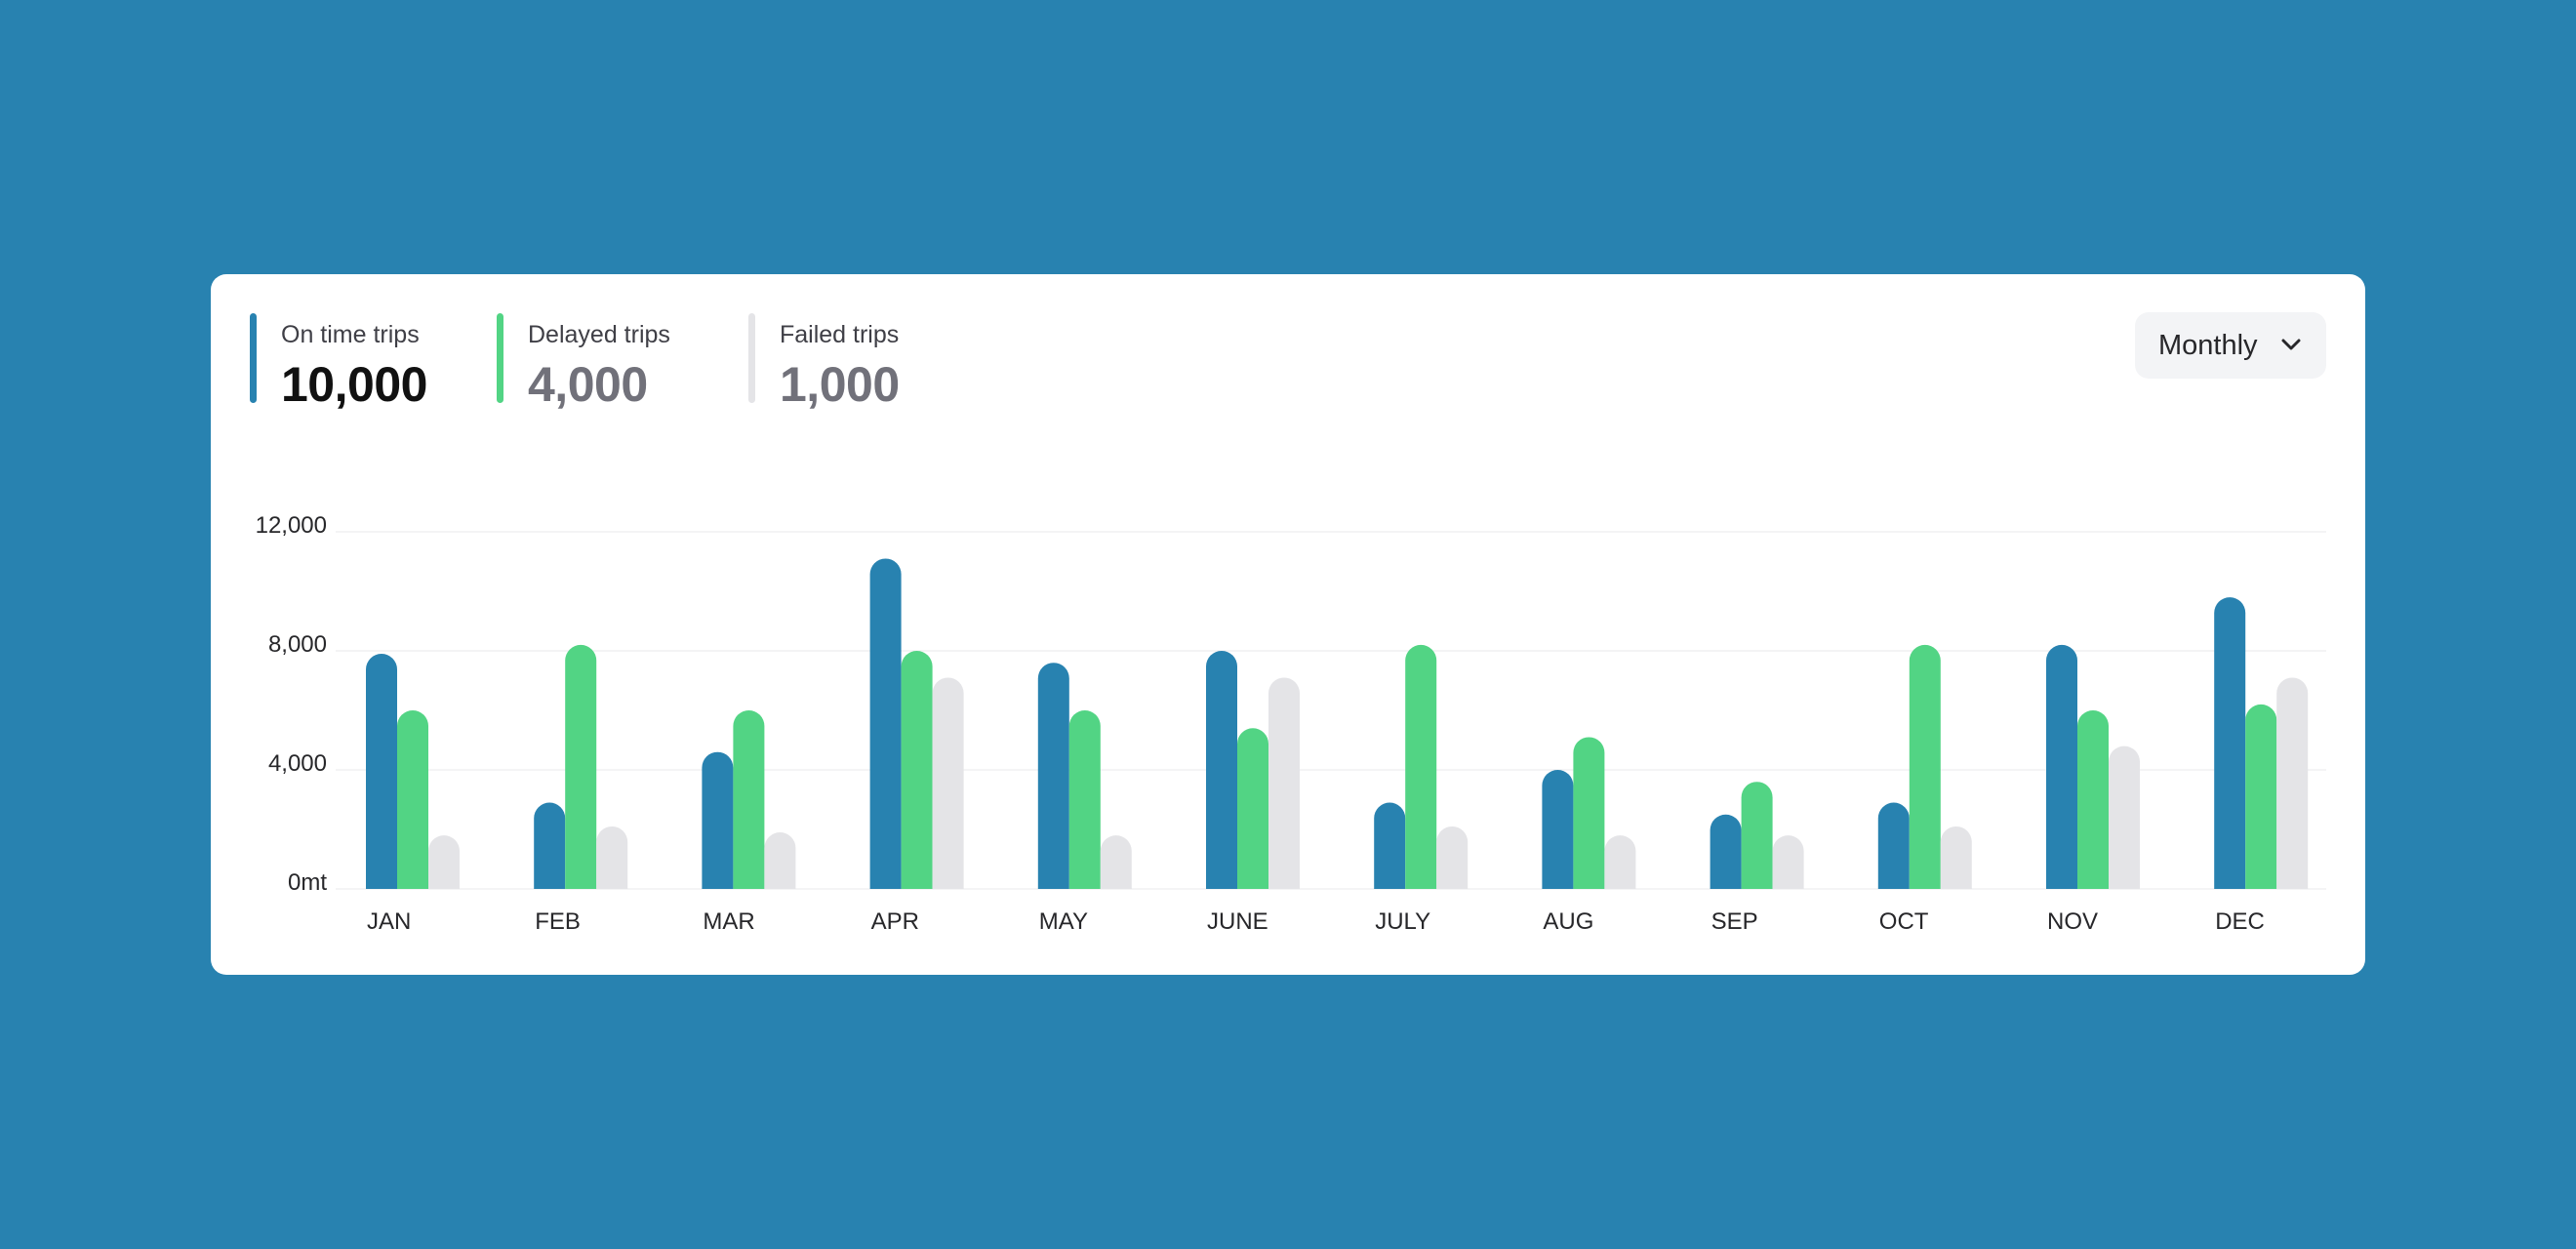 The width and height of the screenshot is (2576, 1249). I want to click on period-dropdown: Monthly, so click(2230, 345).